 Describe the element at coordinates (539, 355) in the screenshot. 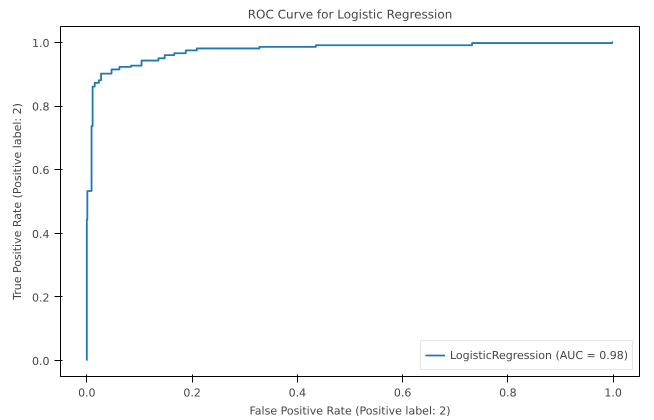

I see `legend-label: LogisticRegression (AUC = 0.98)` at that location.